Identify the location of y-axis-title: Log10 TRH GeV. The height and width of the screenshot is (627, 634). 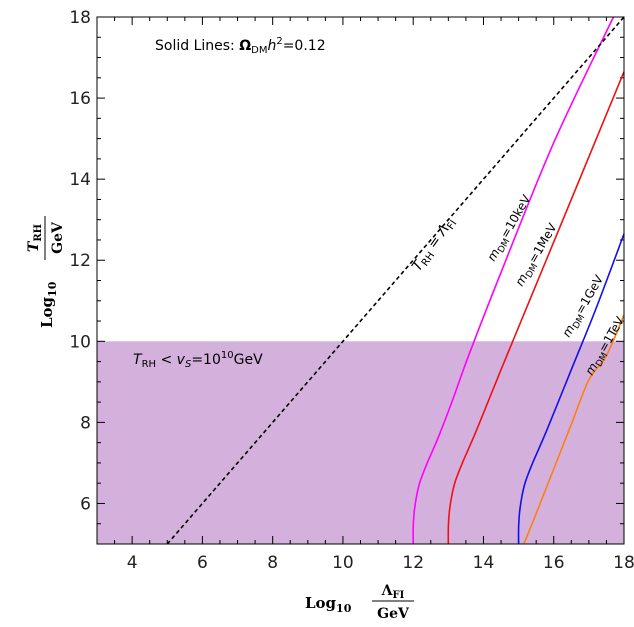
(46, 272).